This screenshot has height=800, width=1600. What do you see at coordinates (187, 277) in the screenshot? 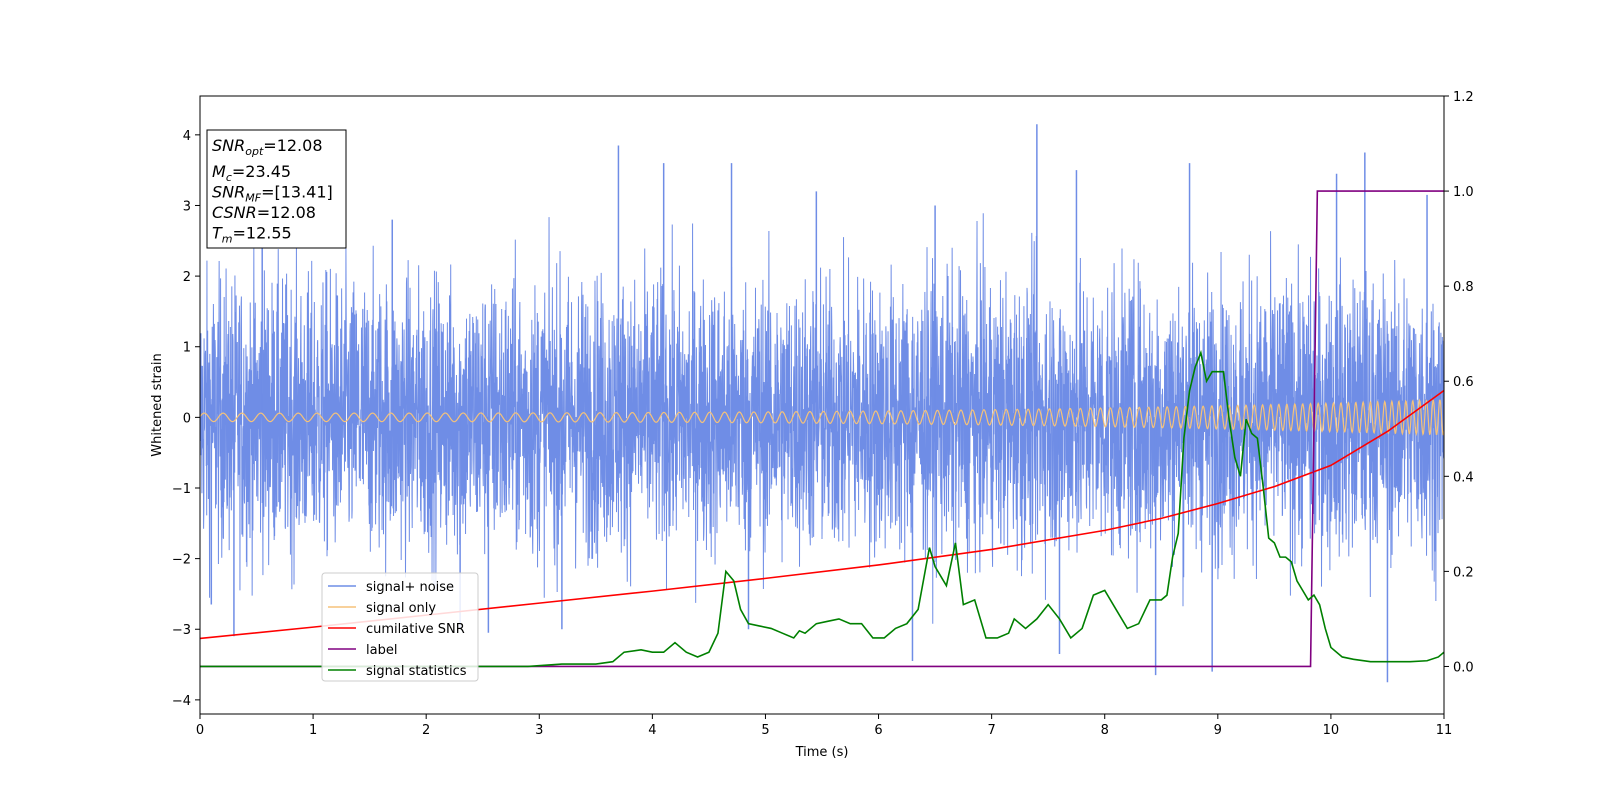
I see `y-tick-label: 2` at bounding box center [187, 277].